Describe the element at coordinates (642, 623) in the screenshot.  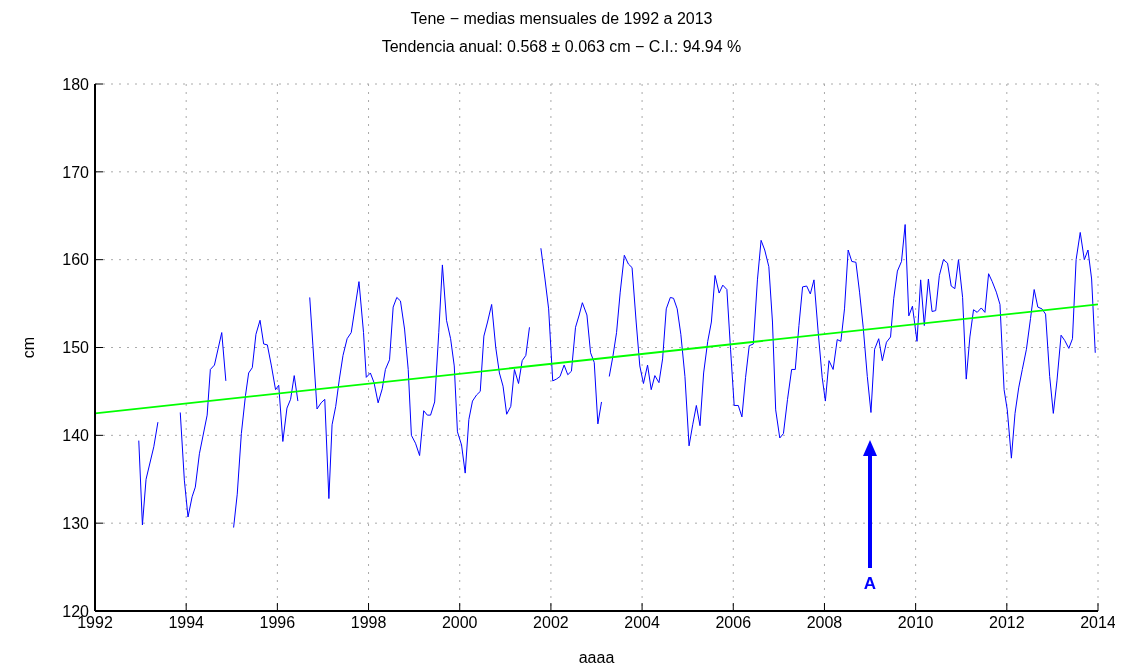
I see `x-tick-label: 2004` at that location.